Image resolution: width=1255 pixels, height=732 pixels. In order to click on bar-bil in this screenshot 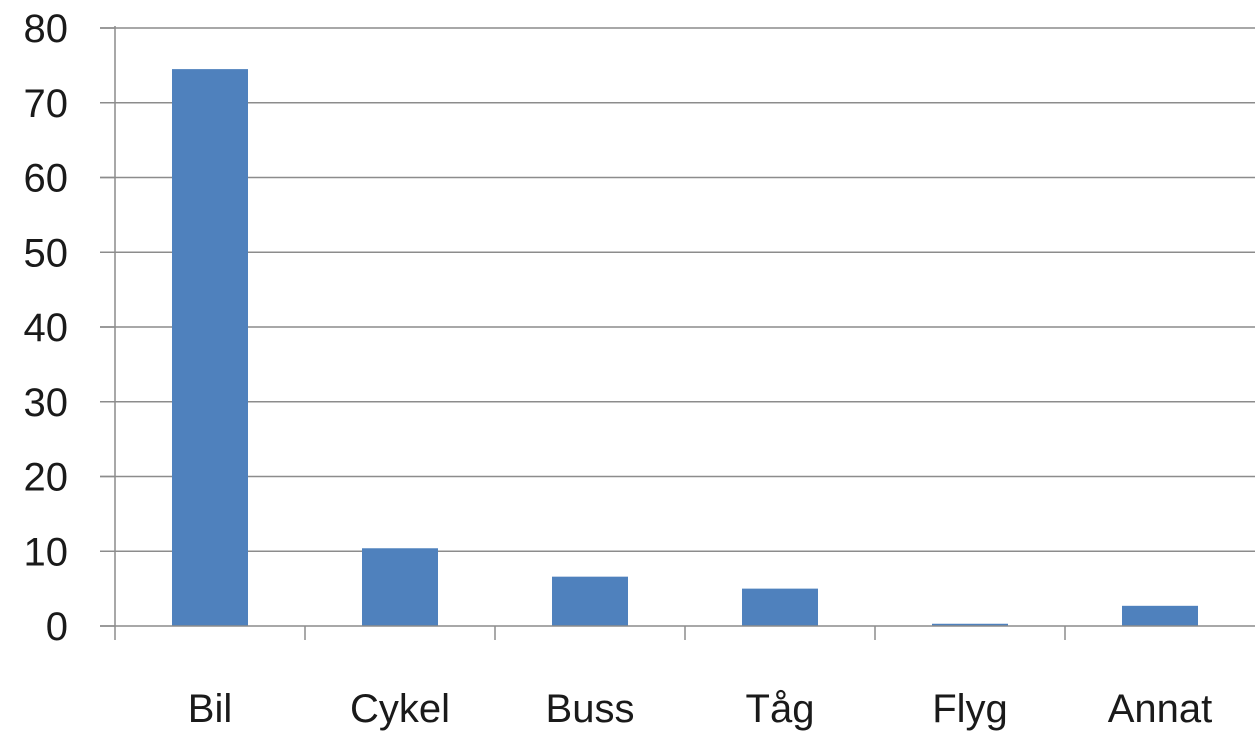, I will do `click(210, 348)`.